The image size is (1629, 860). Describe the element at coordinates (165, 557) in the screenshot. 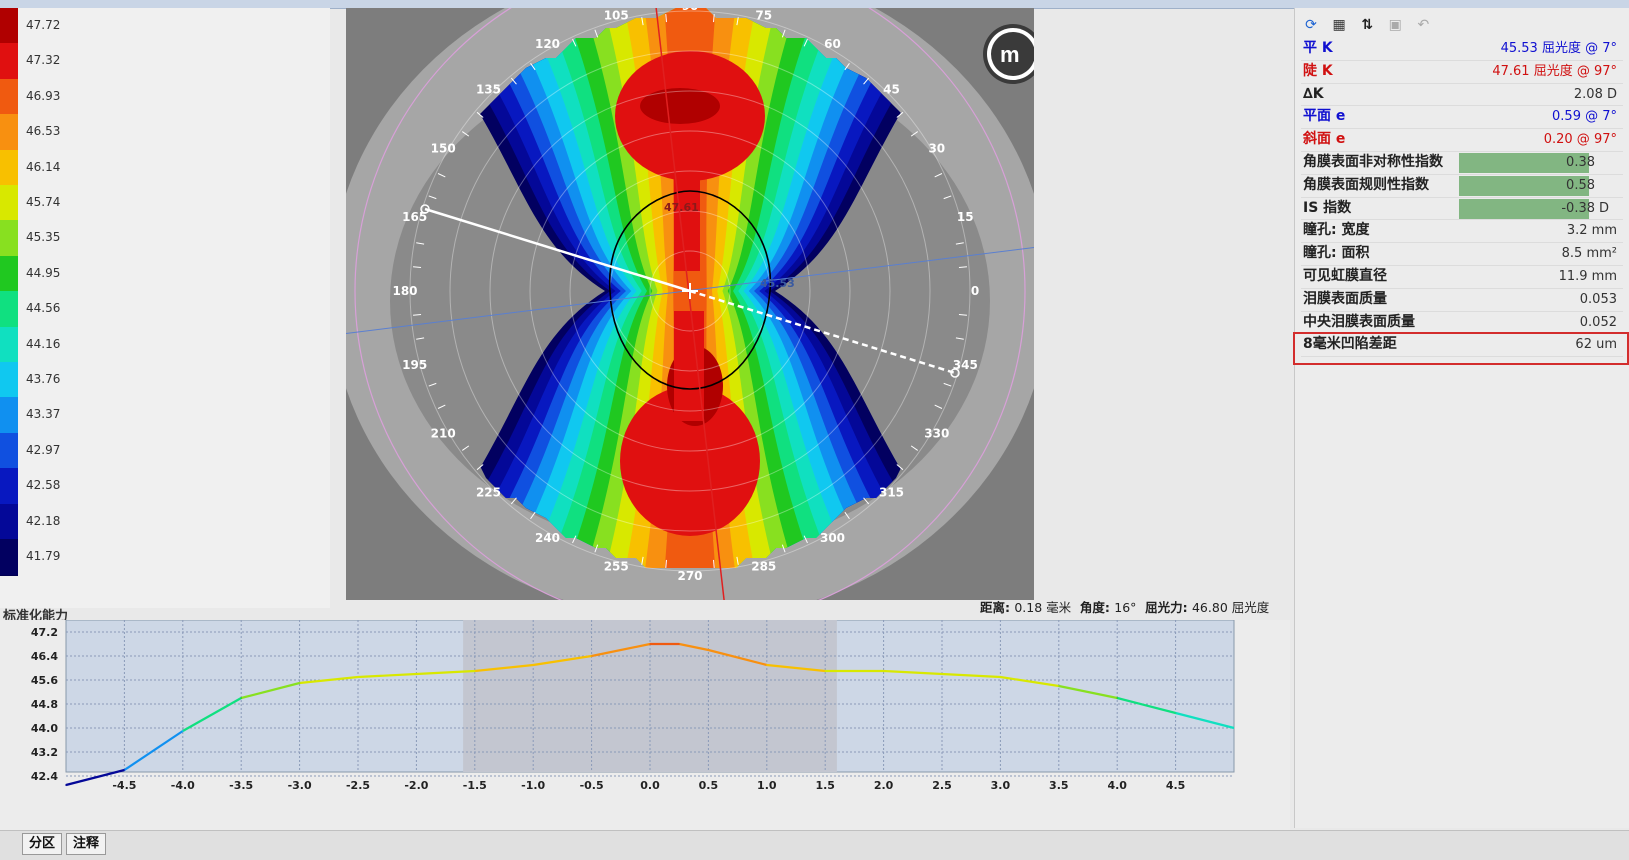

I see `legend-entry: 41.79` at that location.